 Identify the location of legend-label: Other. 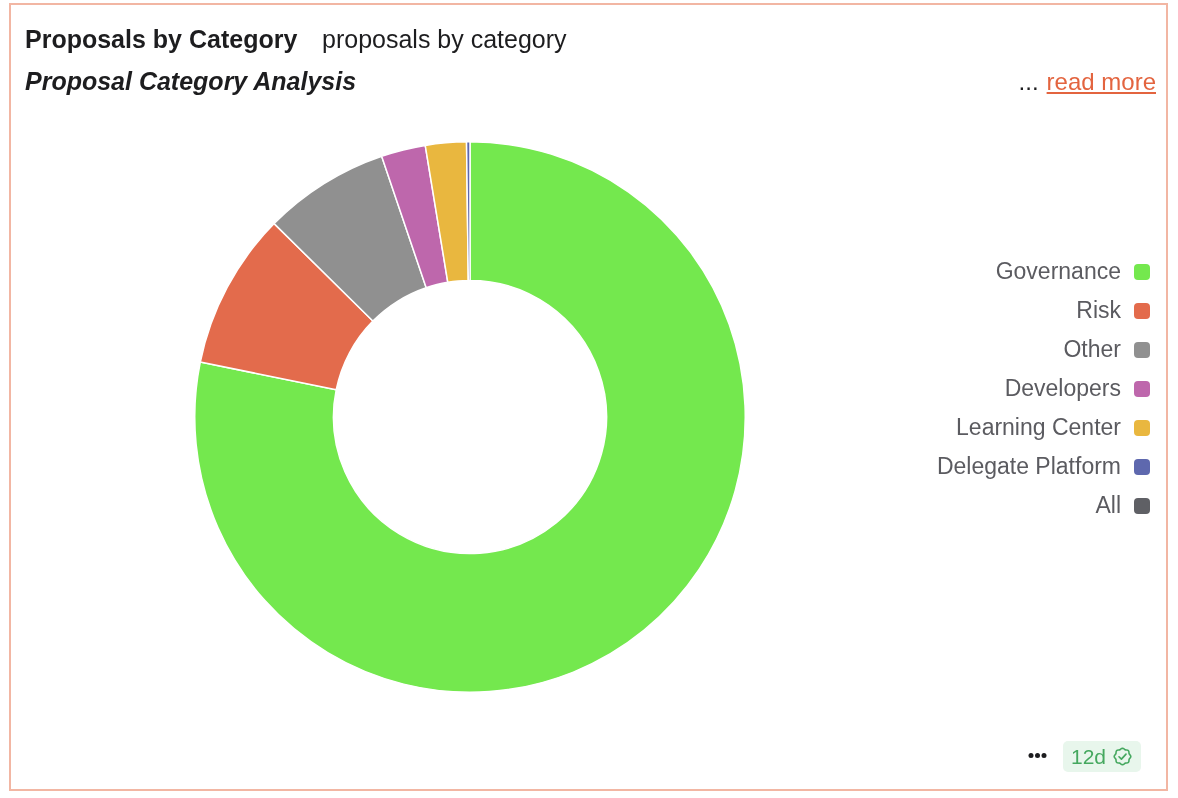
(1092, 349).